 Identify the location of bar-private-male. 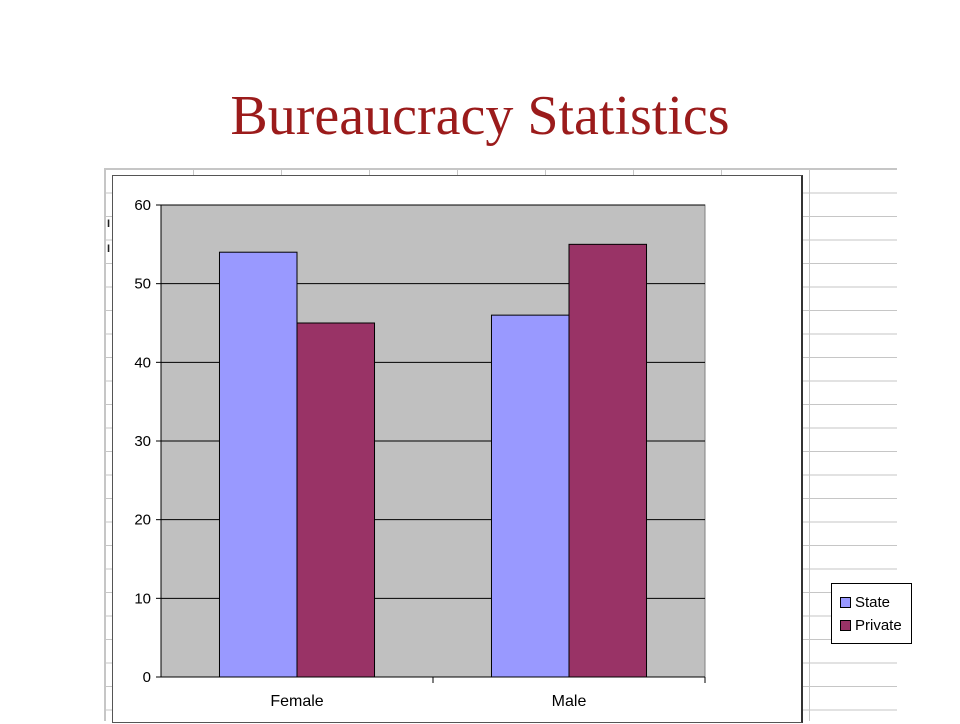
(608, 460).